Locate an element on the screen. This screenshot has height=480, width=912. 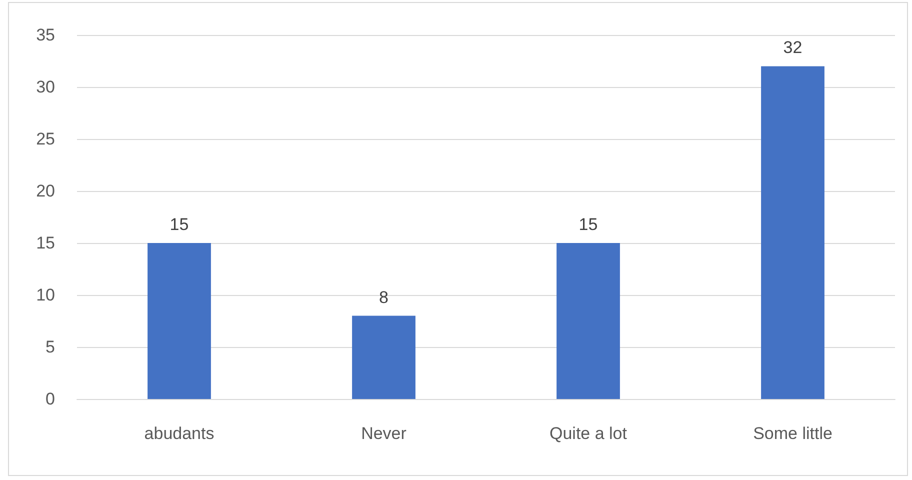
x-tick-label: abudants is located at coordinates (179, 433).